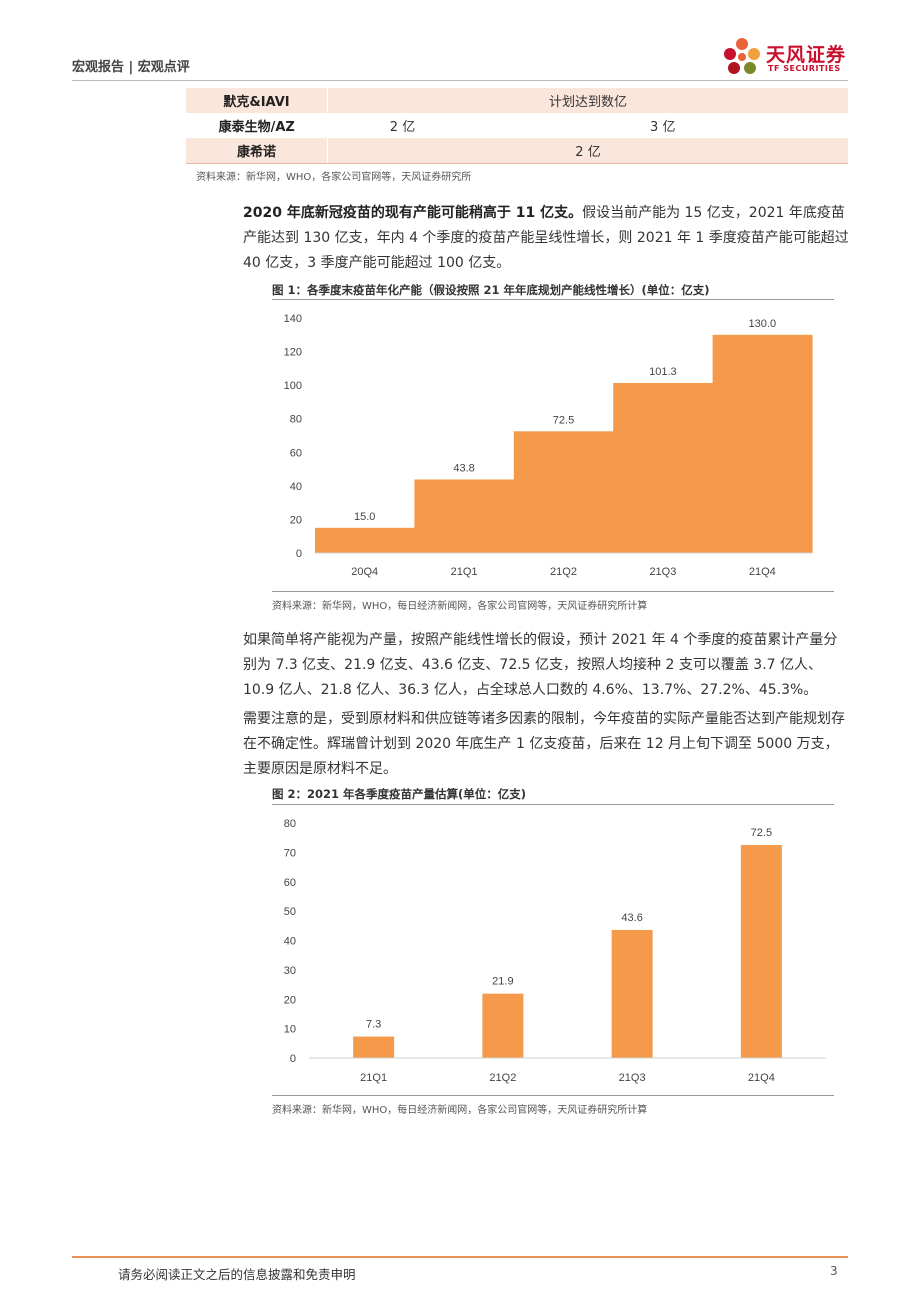  What do you see at coordinates (663, 127) in the screenshot?
I see `table-cell-capacity-2021: 3 亿` at bounding box center [663, 127].